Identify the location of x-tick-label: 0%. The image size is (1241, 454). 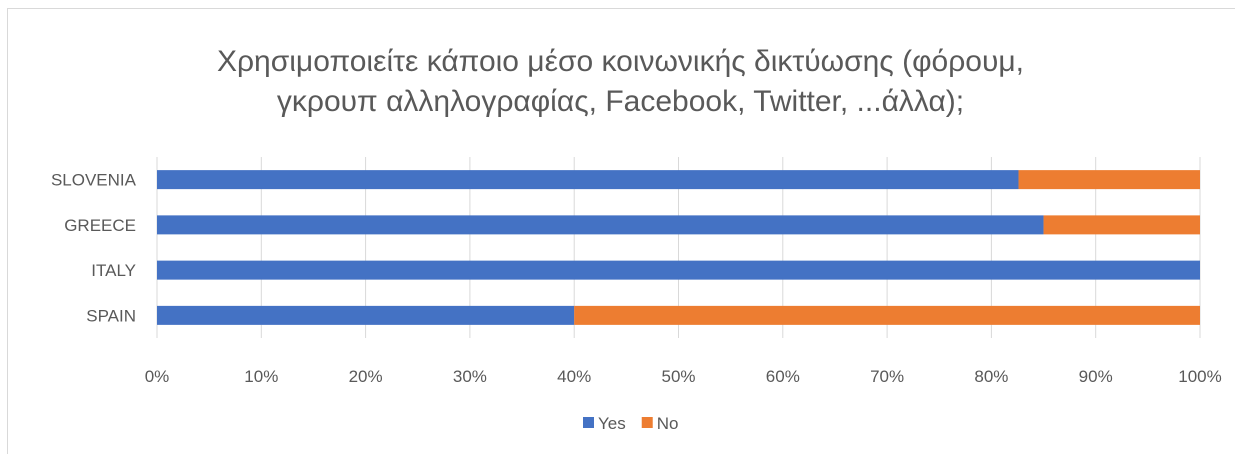
(157, 376).